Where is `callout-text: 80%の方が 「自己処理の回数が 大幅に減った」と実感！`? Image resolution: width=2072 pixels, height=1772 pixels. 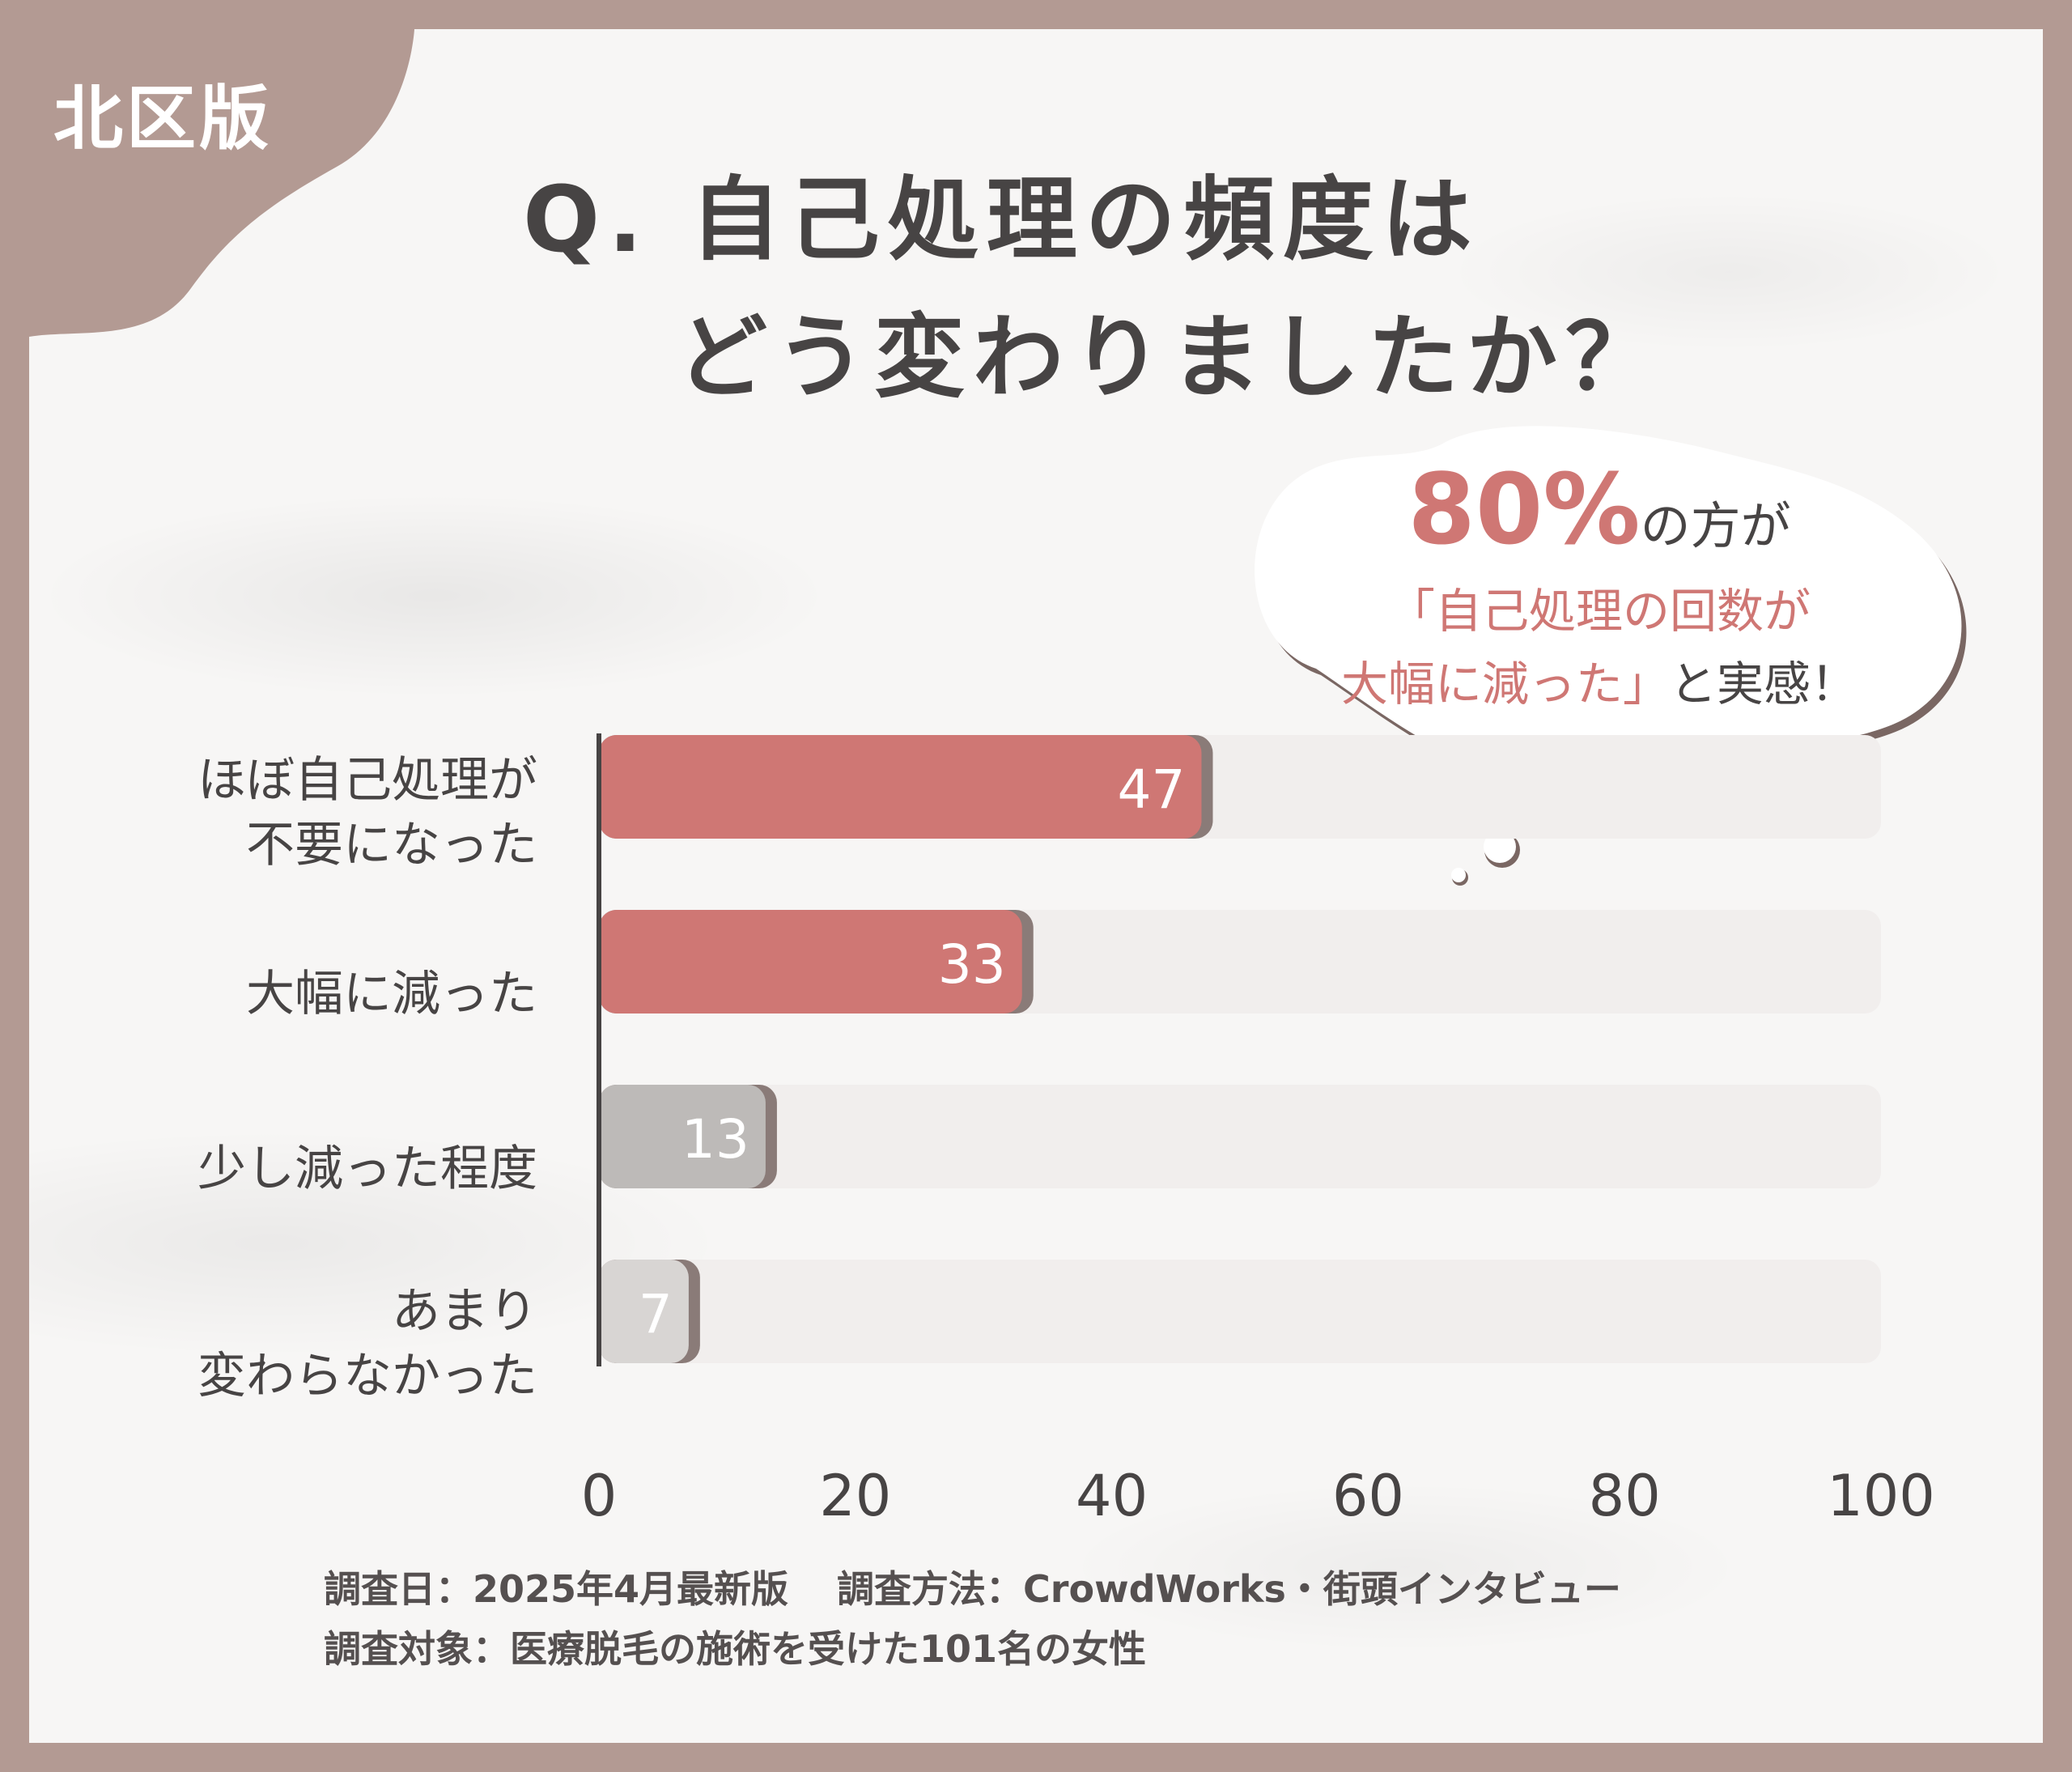
callout-text: 80%の方が 「自己処理の回数が 大幅に減った」と実感！ is located at coordinates (1599, 584).